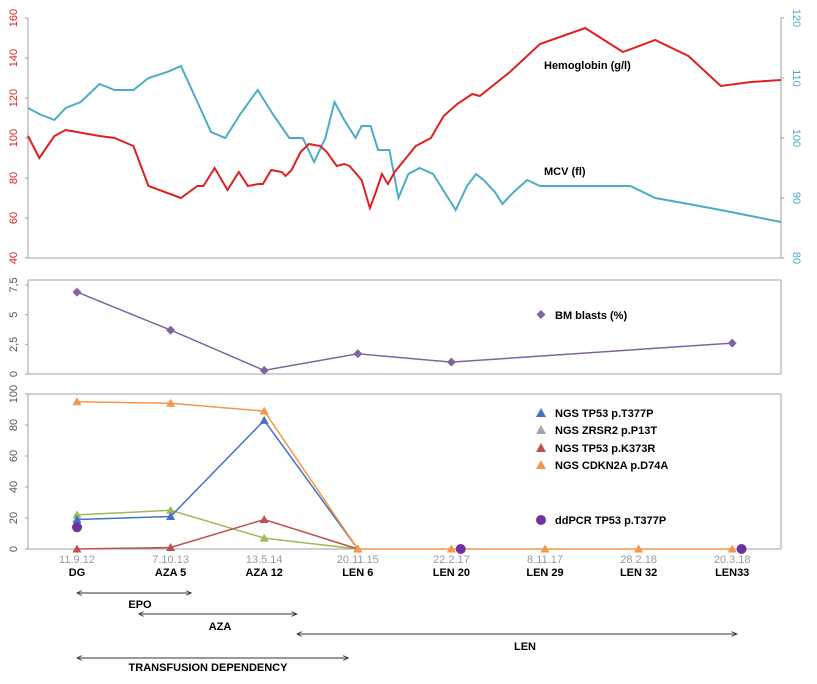 The image size is (817, 684). I want to click on x-date-label: 7.10.13, so click(170, 560).